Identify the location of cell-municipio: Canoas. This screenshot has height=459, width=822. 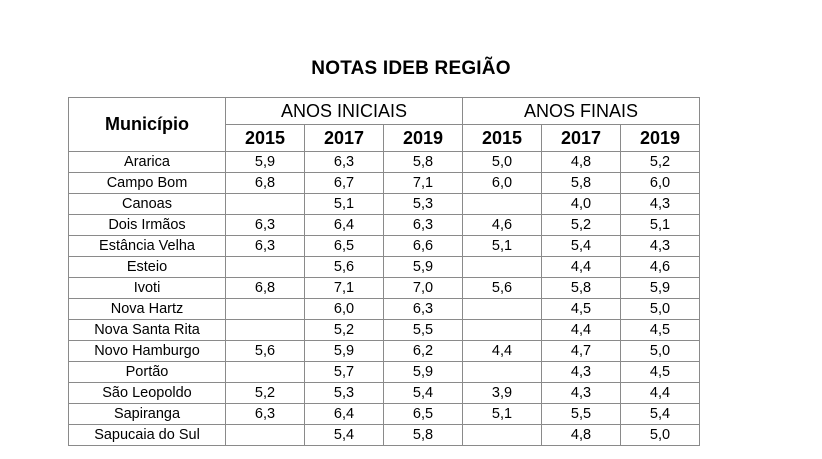
(147, 204).